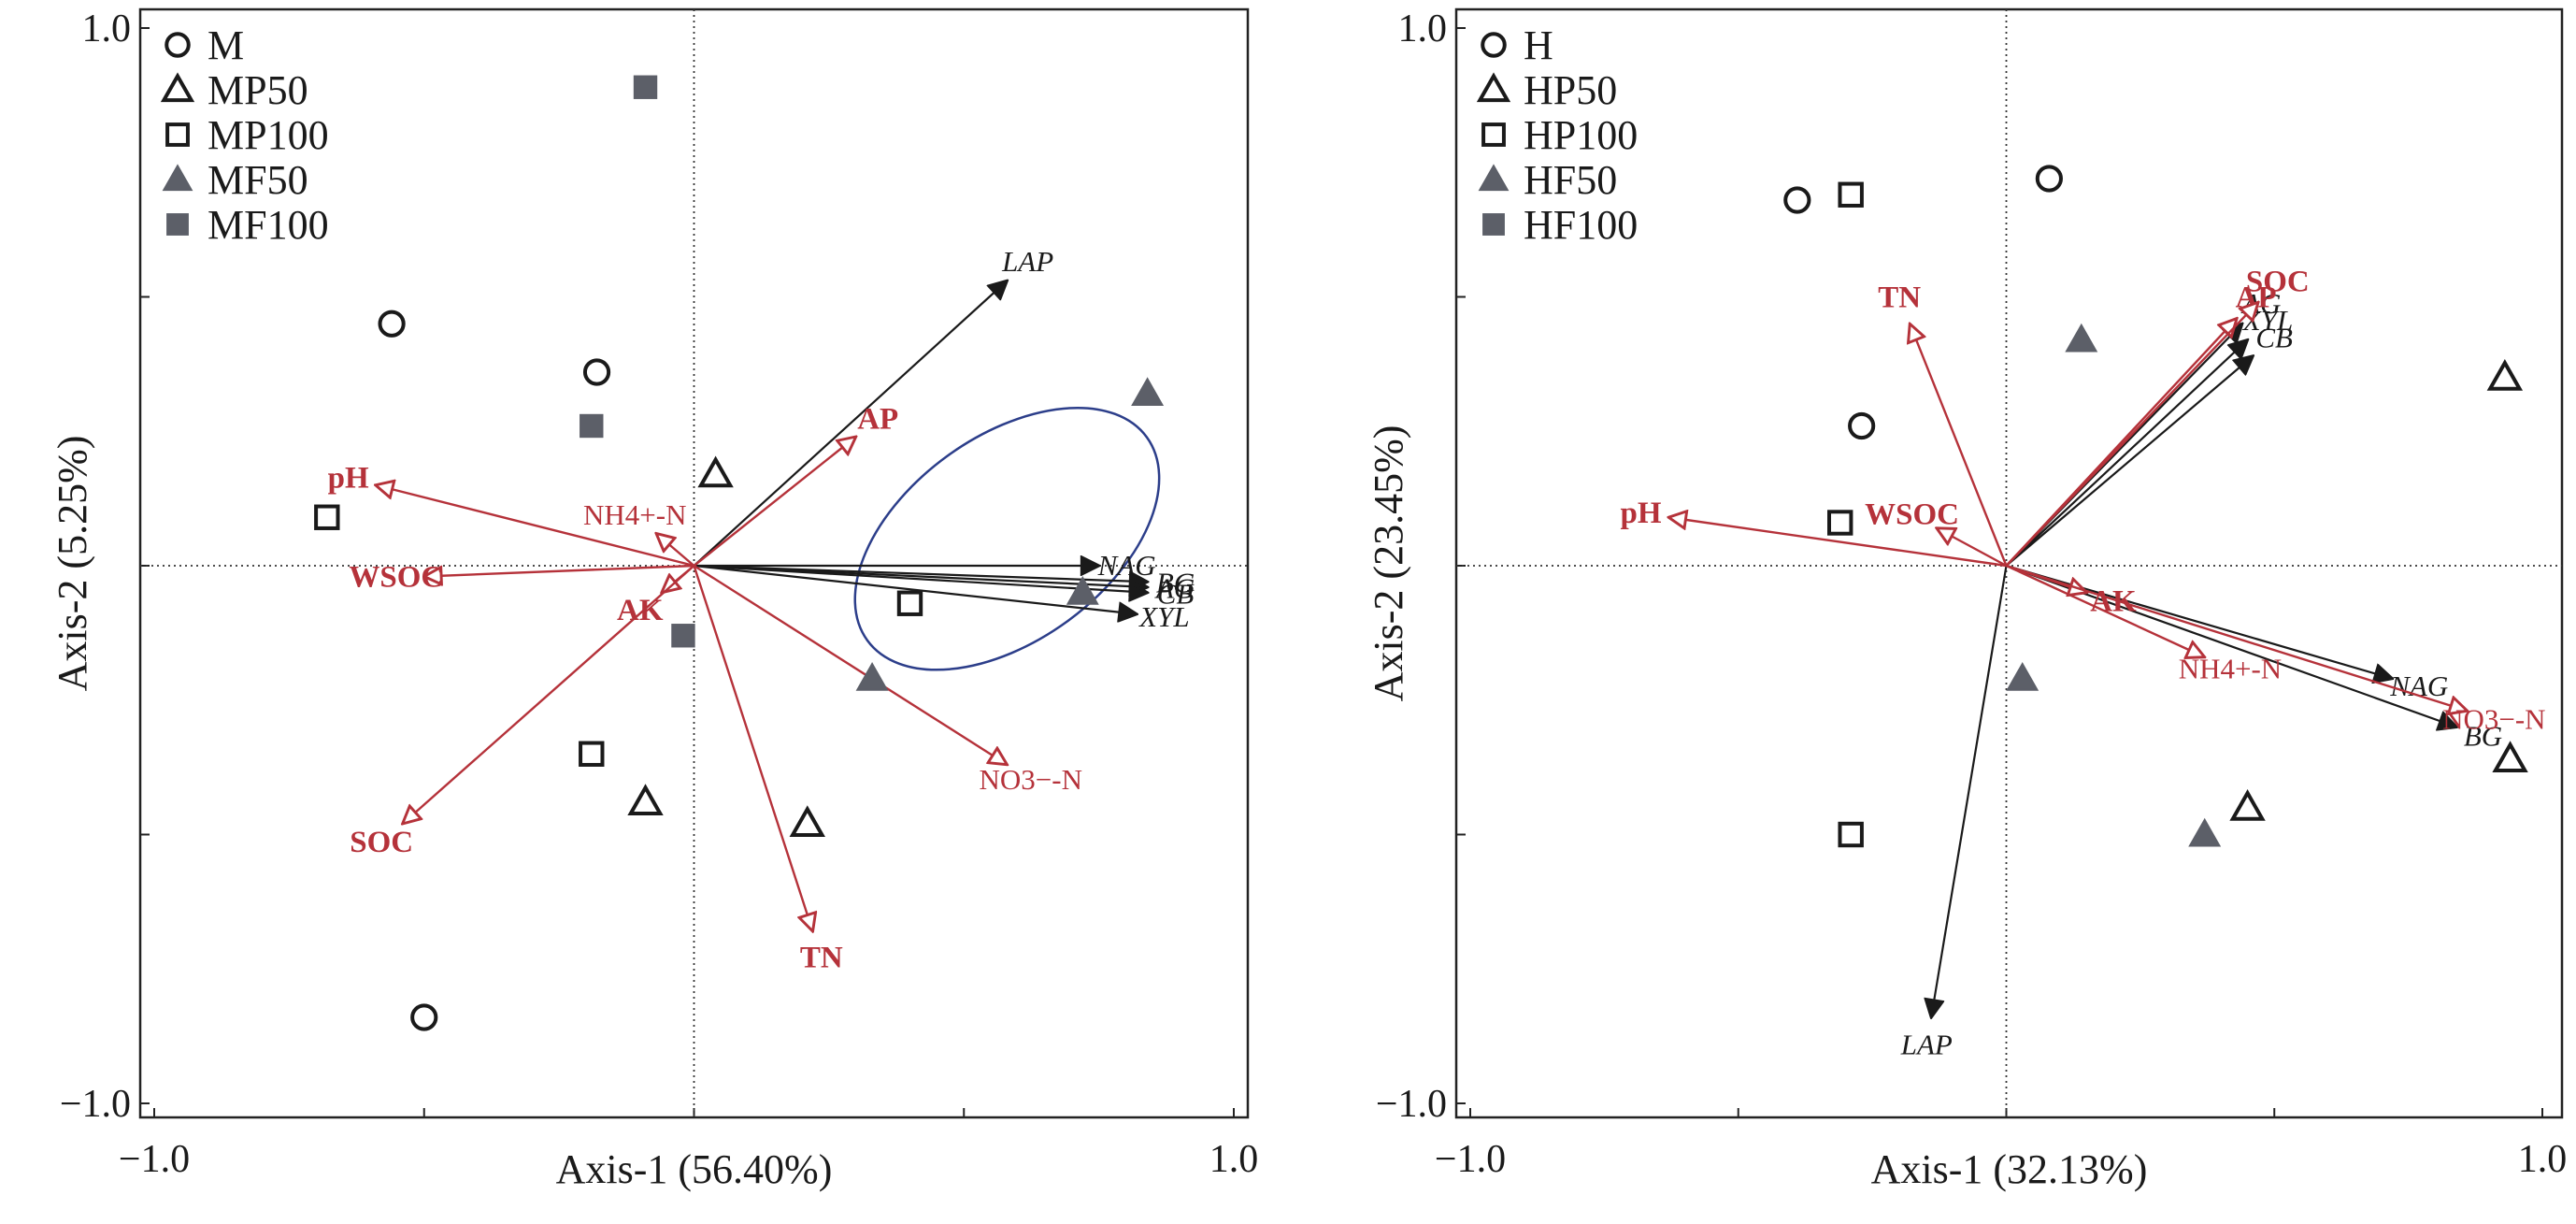 The width and height of the screenshot is (2576, 1224). I want to click on env-label: pH, so click(1640, 513).